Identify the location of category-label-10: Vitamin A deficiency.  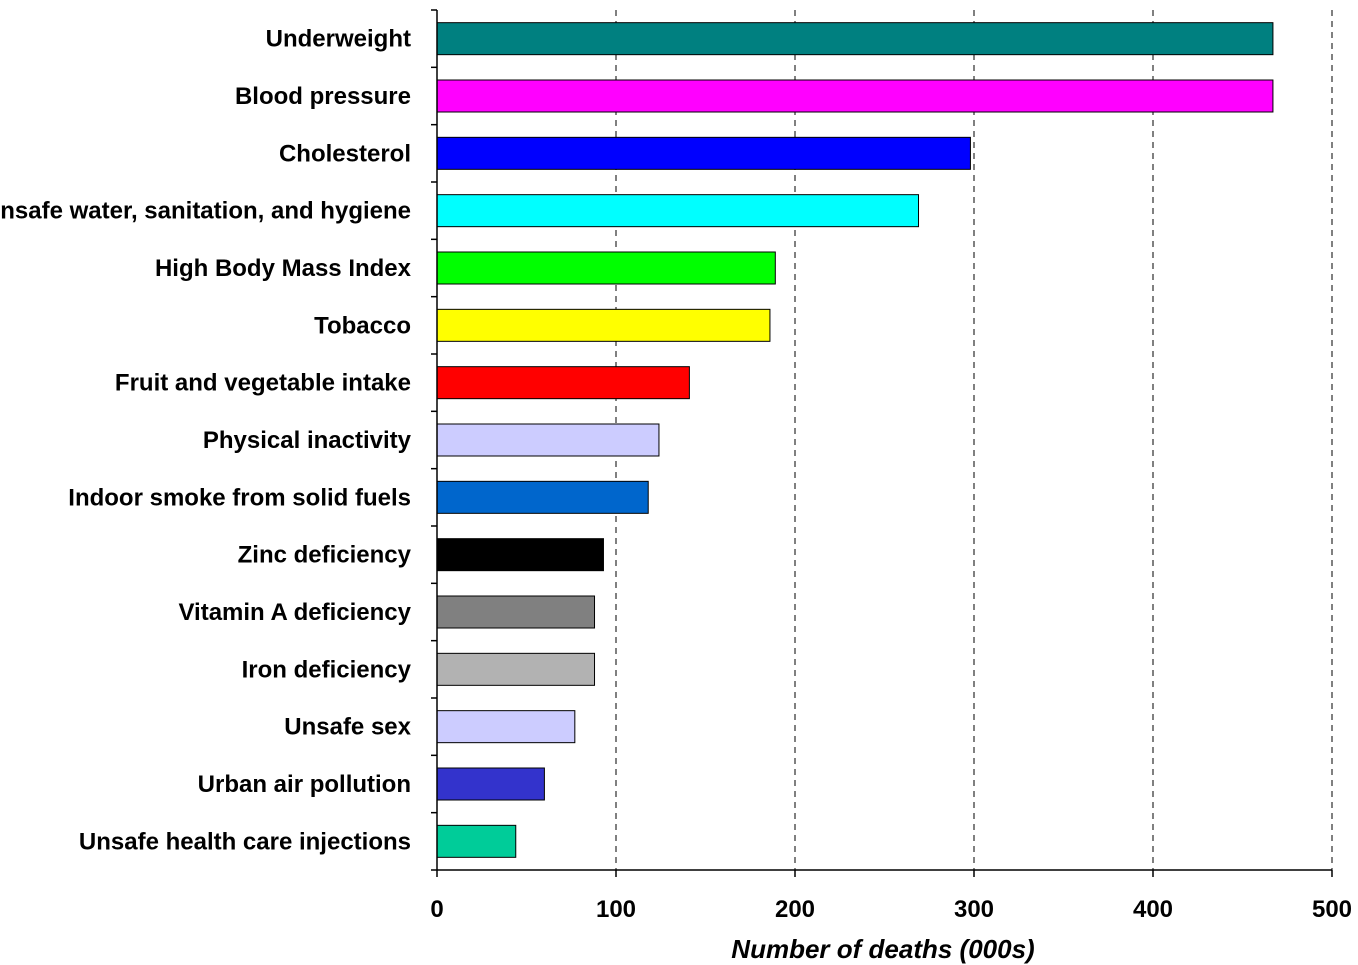
(294, 612).